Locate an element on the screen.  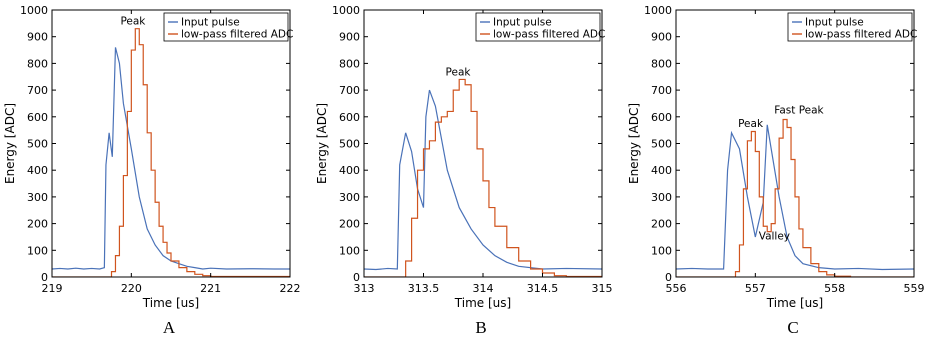
x-tick-label: 315 is located at coordinates (602, 288).